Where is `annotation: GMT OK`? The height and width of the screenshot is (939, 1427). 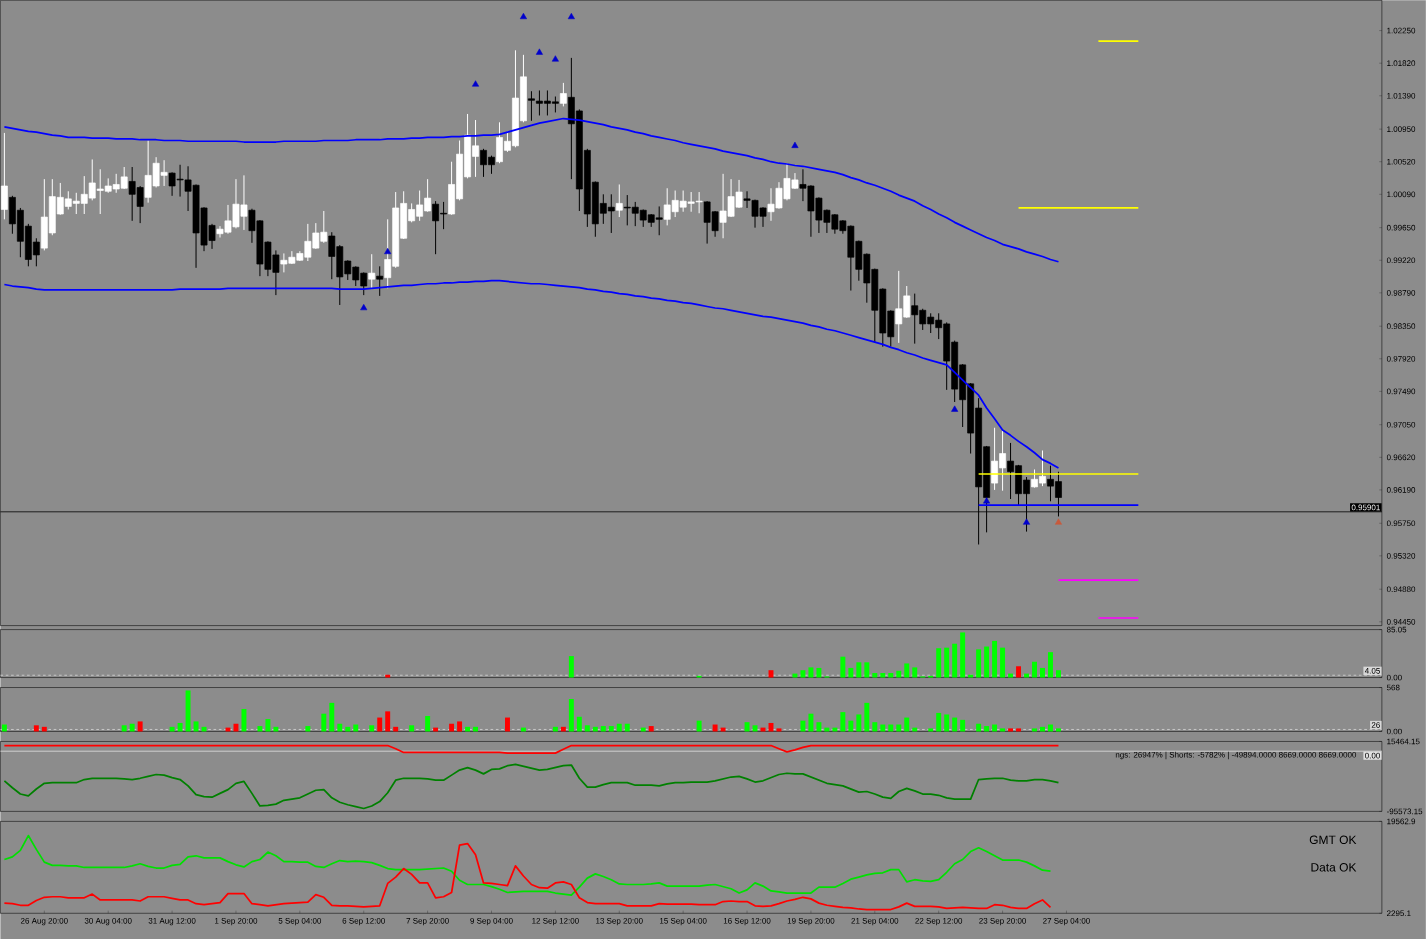 annotation: GMT OK is located at coordinates (1333, 839).